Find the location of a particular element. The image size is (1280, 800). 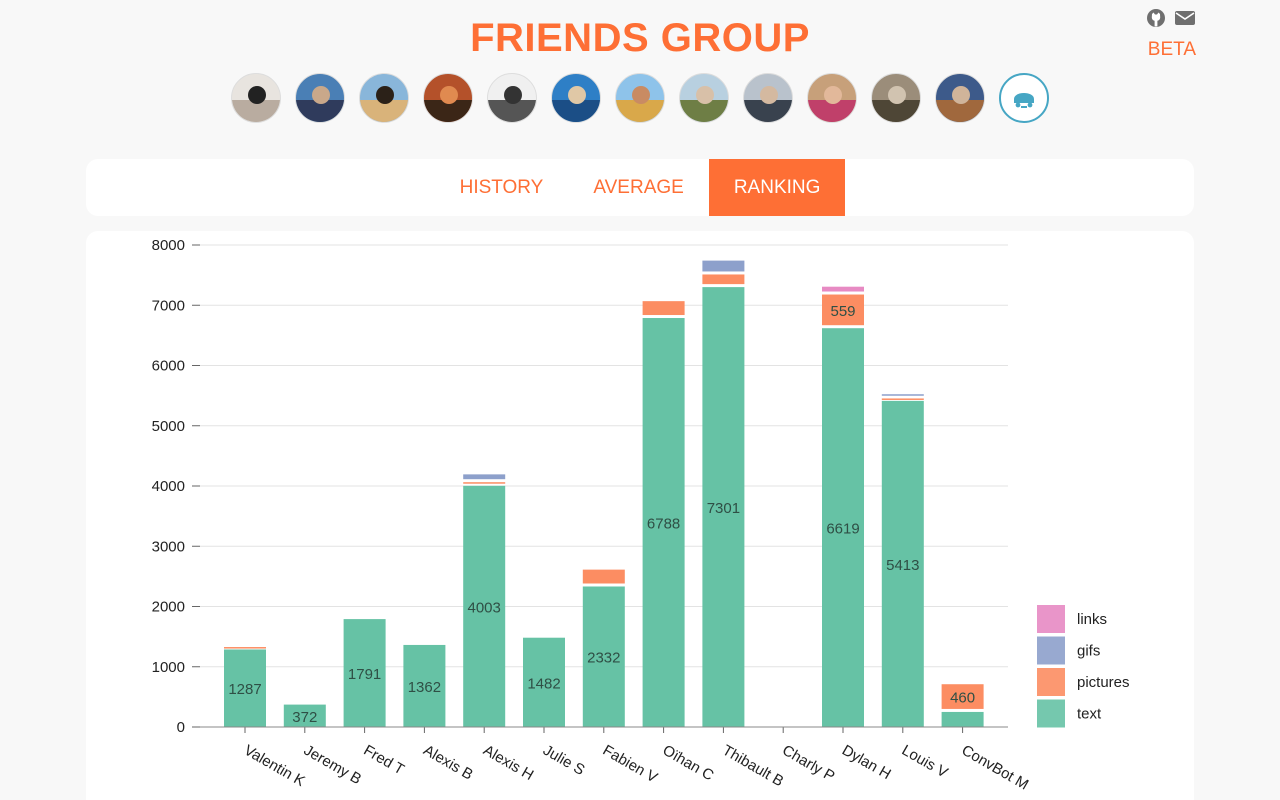

bar-text-jeremy-b is located at coordinates (304, 715).